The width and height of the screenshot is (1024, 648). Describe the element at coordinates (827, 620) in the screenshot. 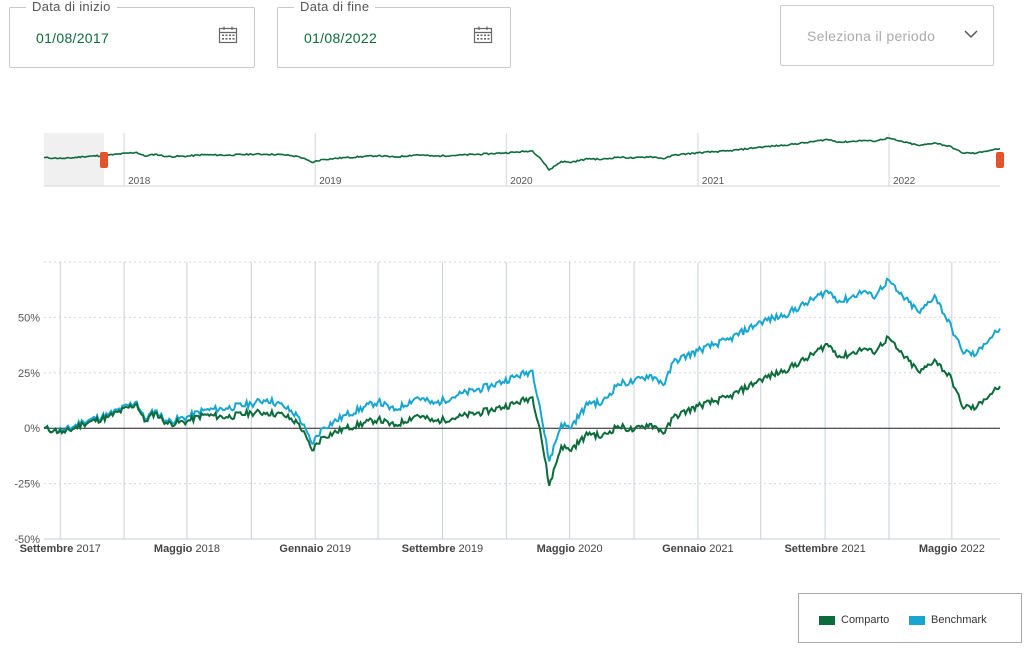

I see `legend-swatch-comparto` at that location.